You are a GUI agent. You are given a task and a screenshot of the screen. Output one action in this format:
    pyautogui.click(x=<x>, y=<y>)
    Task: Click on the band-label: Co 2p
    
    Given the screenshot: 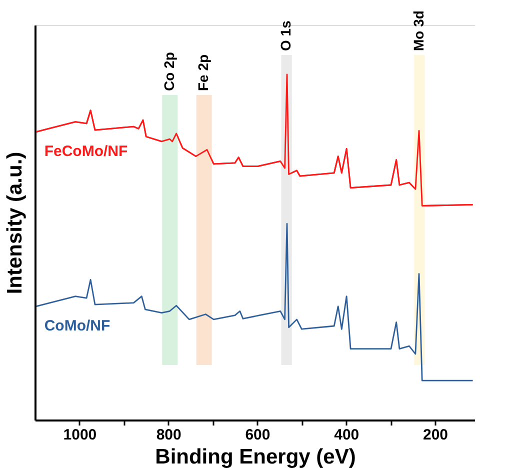 What is the action you would take?
    pyautogui.click(x=168, y=71)
    